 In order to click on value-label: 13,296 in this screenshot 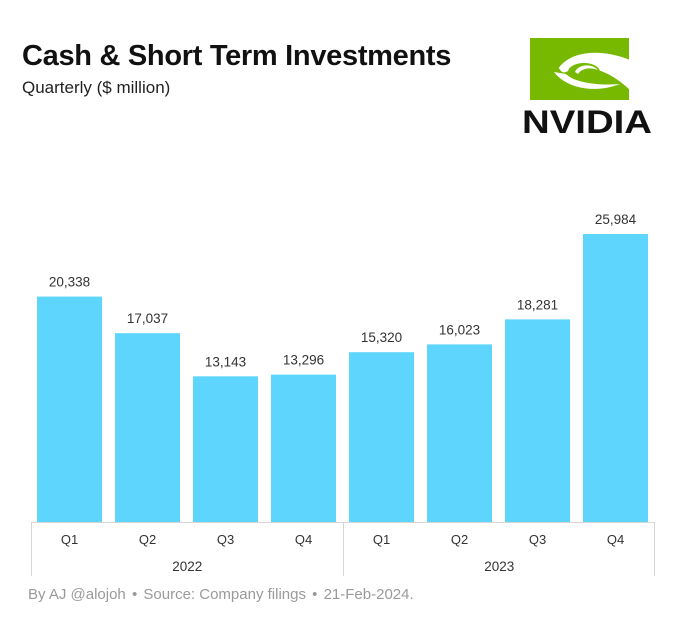, I will do `click(303, 360)`.